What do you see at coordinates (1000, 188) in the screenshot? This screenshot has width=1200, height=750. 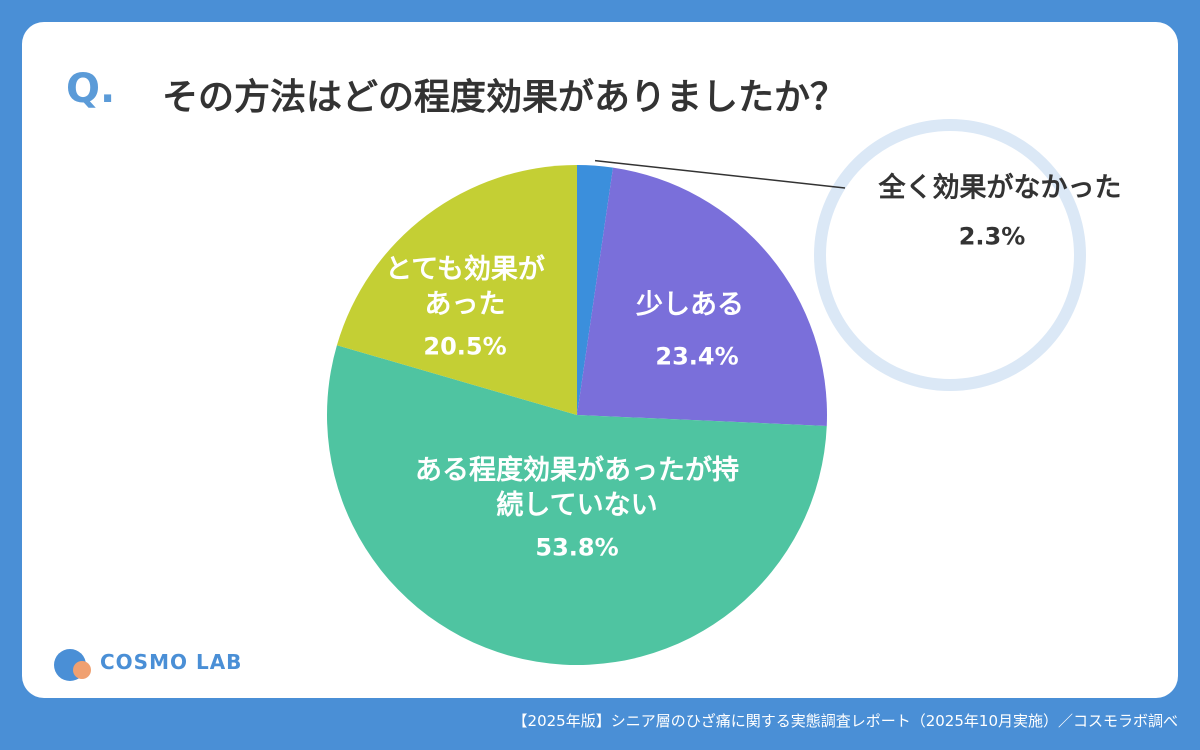 I see `category-label: 全く効果がなかった` at bounding box center [1000, 188].